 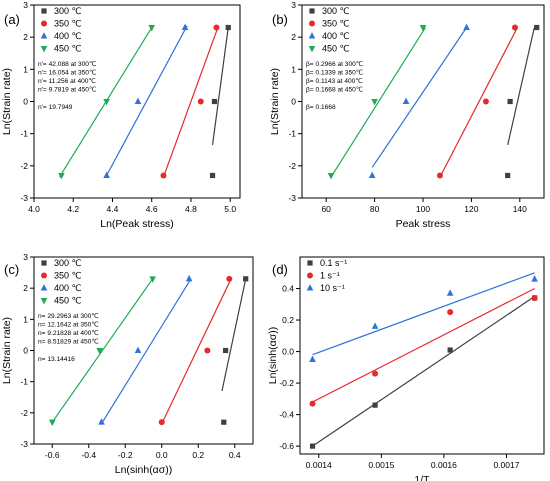 I want to click on x-tick-label: 0.0014, so click(x=319, y=465).